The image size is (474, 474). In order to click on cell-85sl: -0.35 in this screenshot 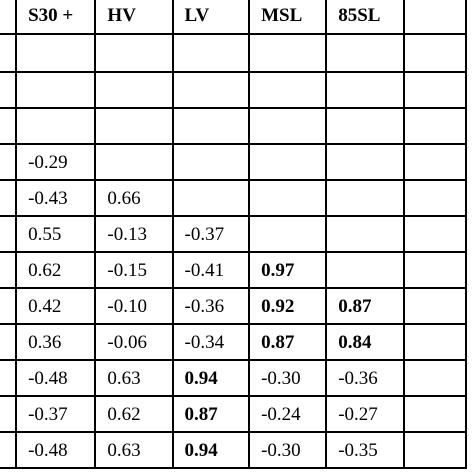, I will do `click(365, 450)`.